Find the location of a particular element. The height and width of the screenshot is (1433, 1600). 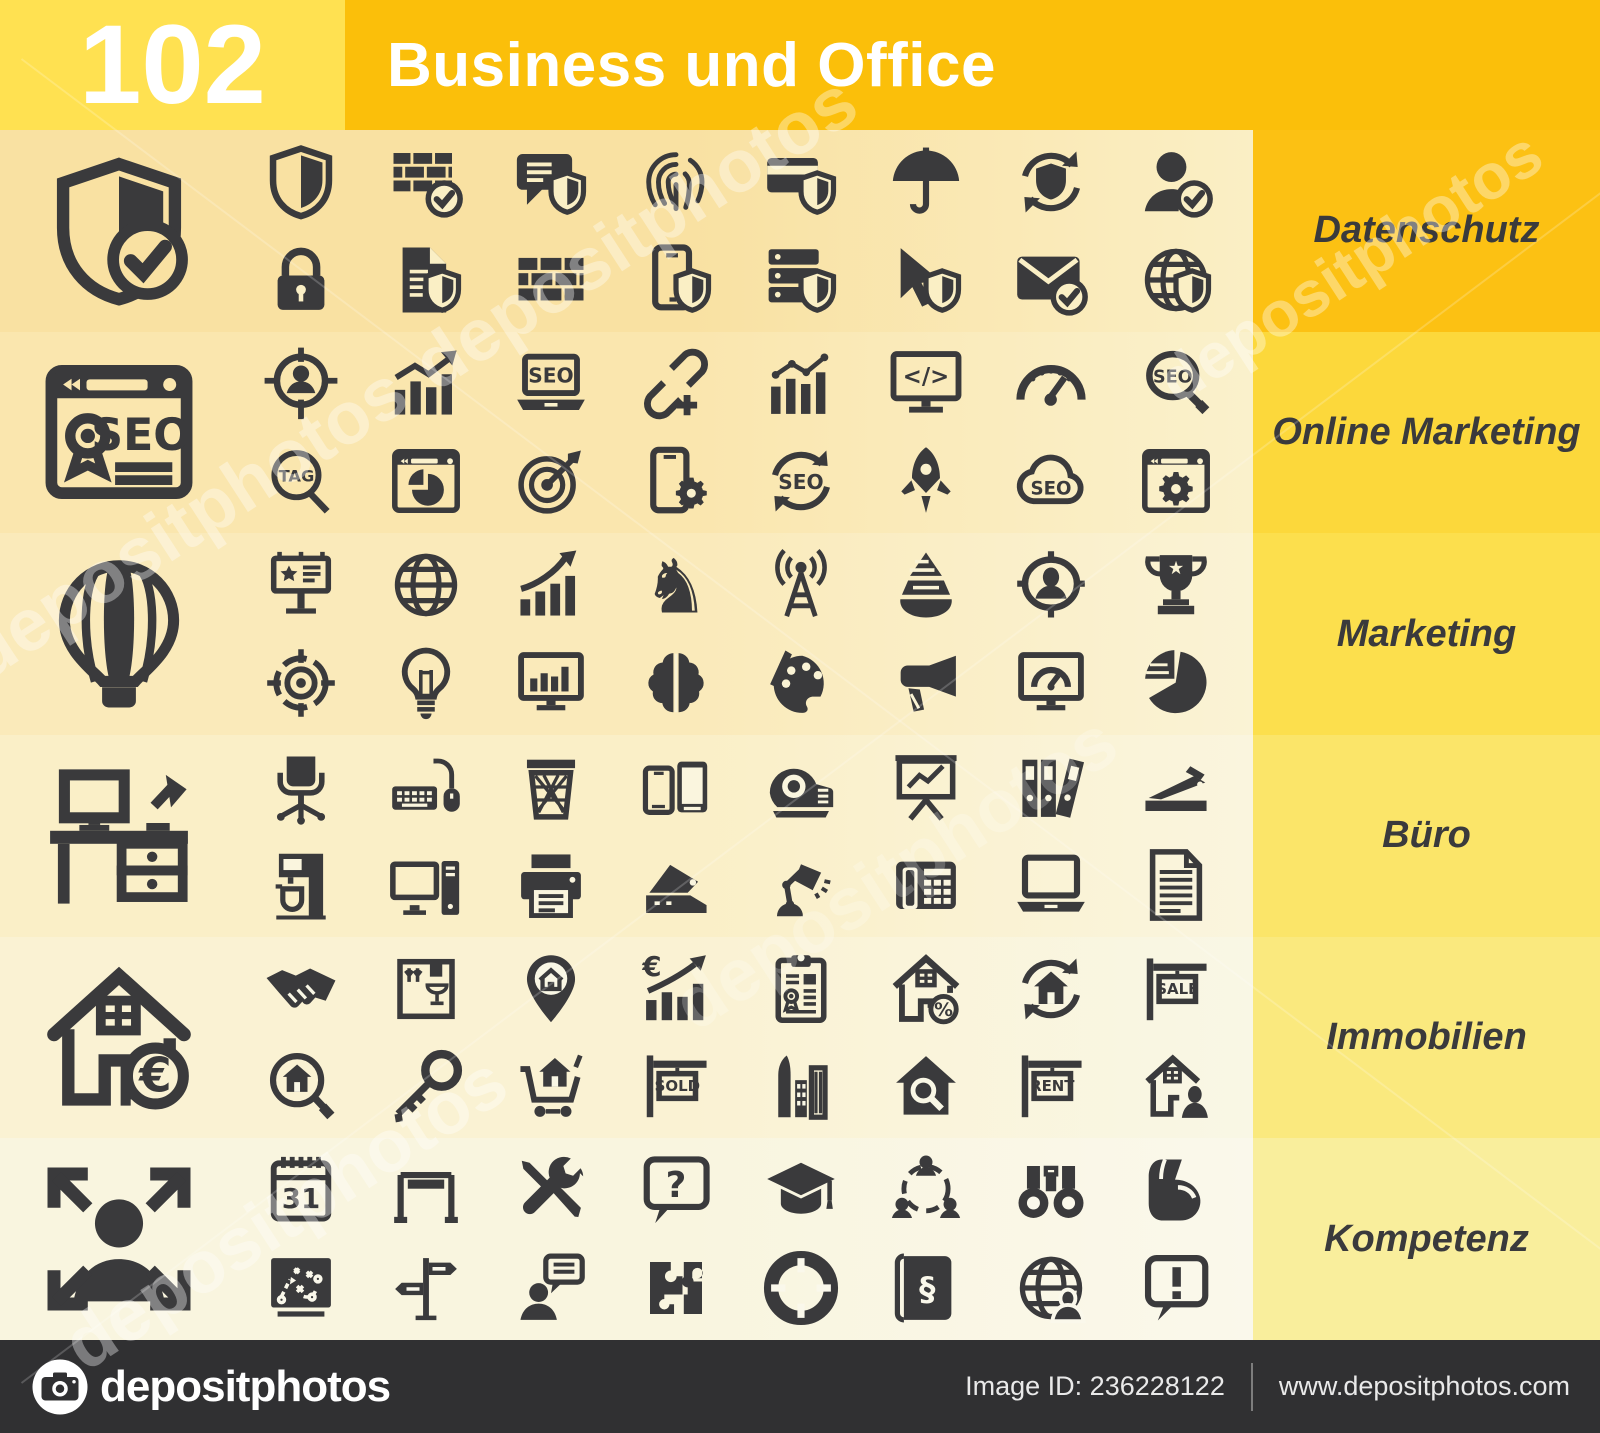

icon-subgrid is located at coordinates (745, 836).